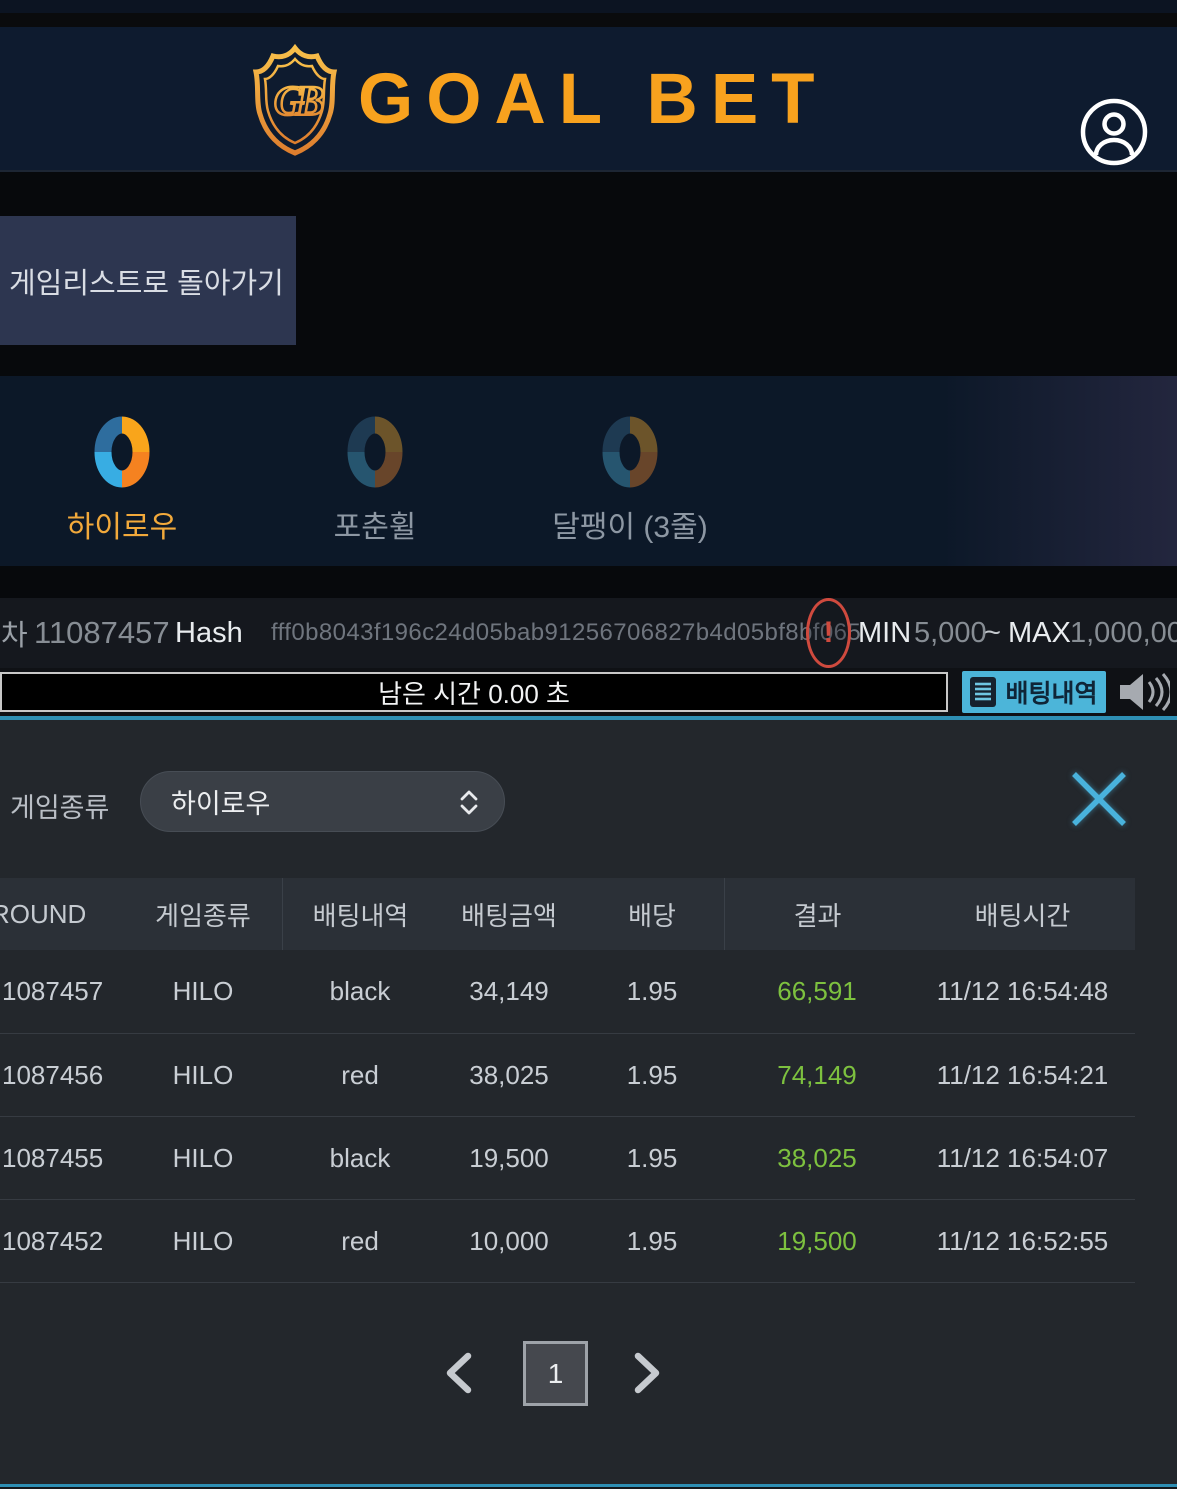 The height and width of the screenshot is (1489, 1177). Describe the element at coordinates (1022, 1240) in the screenshot. I see `cell-time: 11/12 16:52:55` at that location.